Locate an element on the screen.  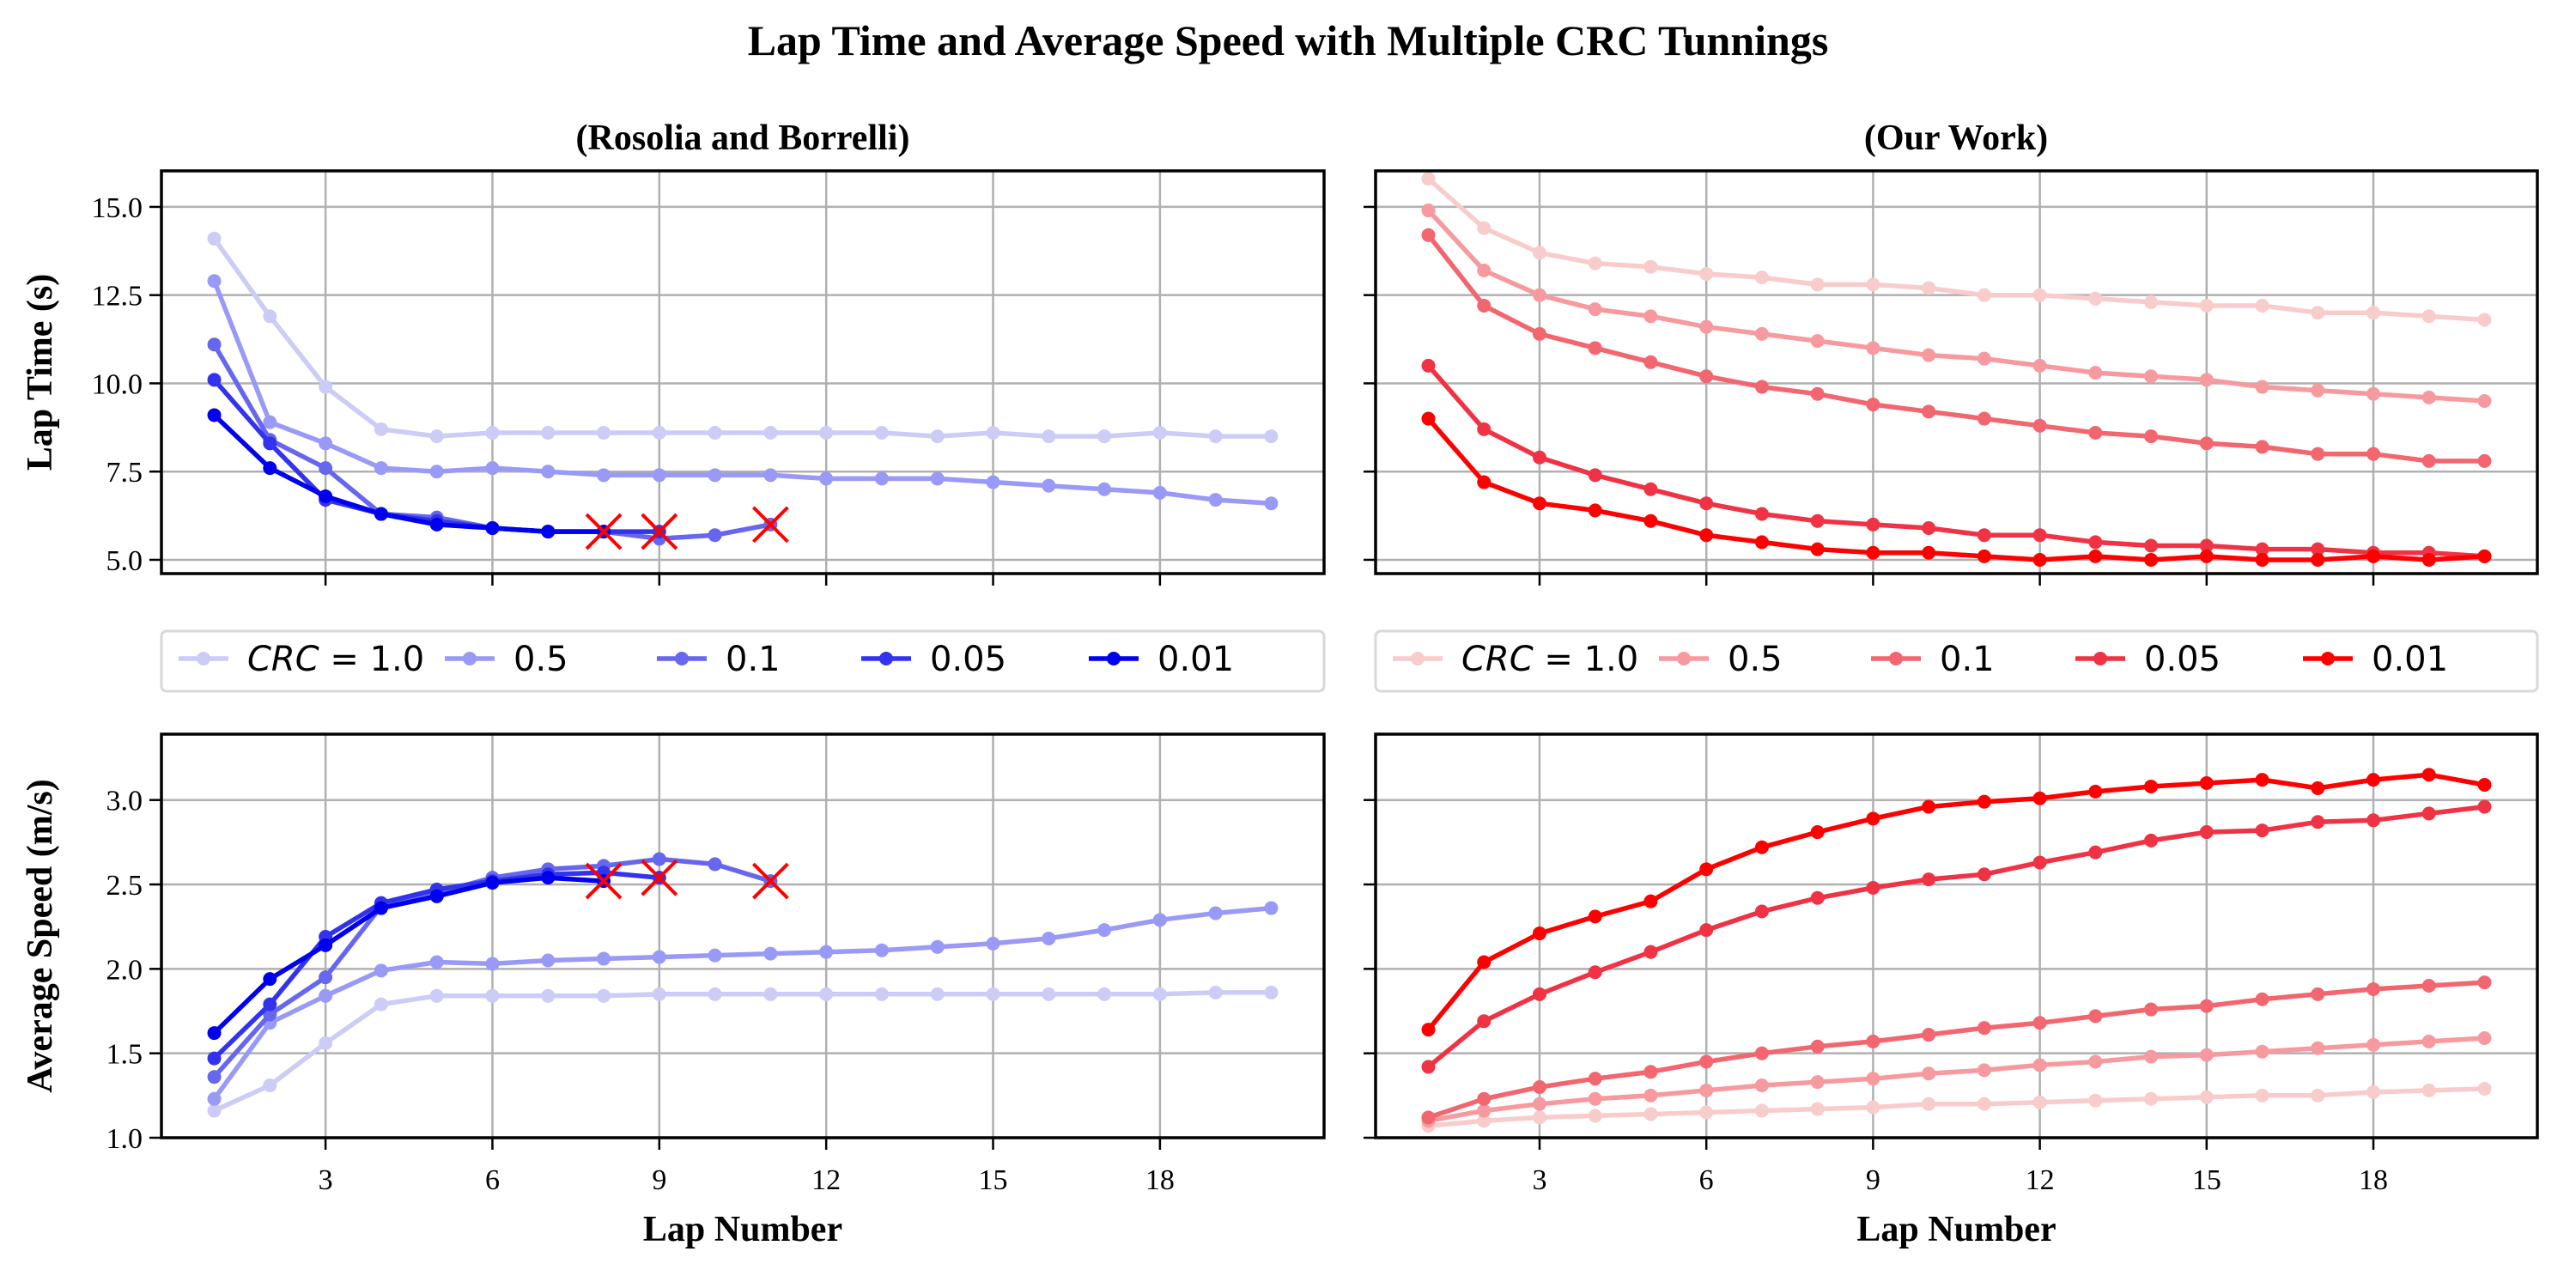
legend-left: CRC = 1.0 0.5 0.1 0.05 0.01 is located at coordinates (743, 661).